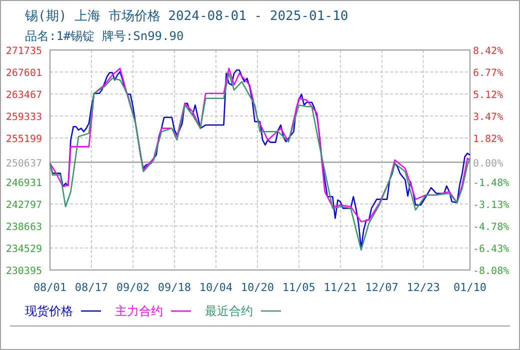 The image size is (520, 350). I want to click on y-tick-label: 230395, so click(24, 271).